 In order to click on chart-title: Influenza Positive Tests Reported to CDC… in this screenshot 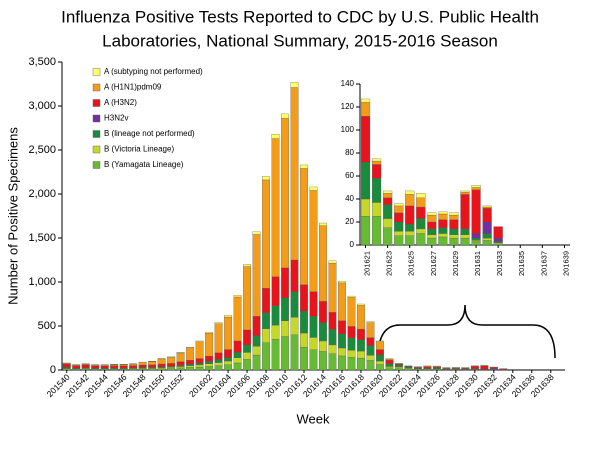, I will do `click(300, 16)`.